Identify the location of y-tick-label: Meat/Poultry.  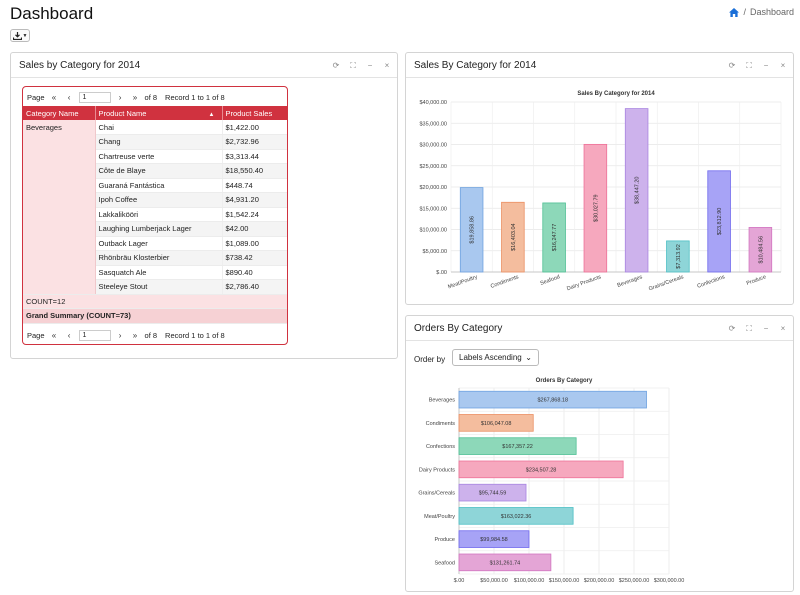
(439, 517).